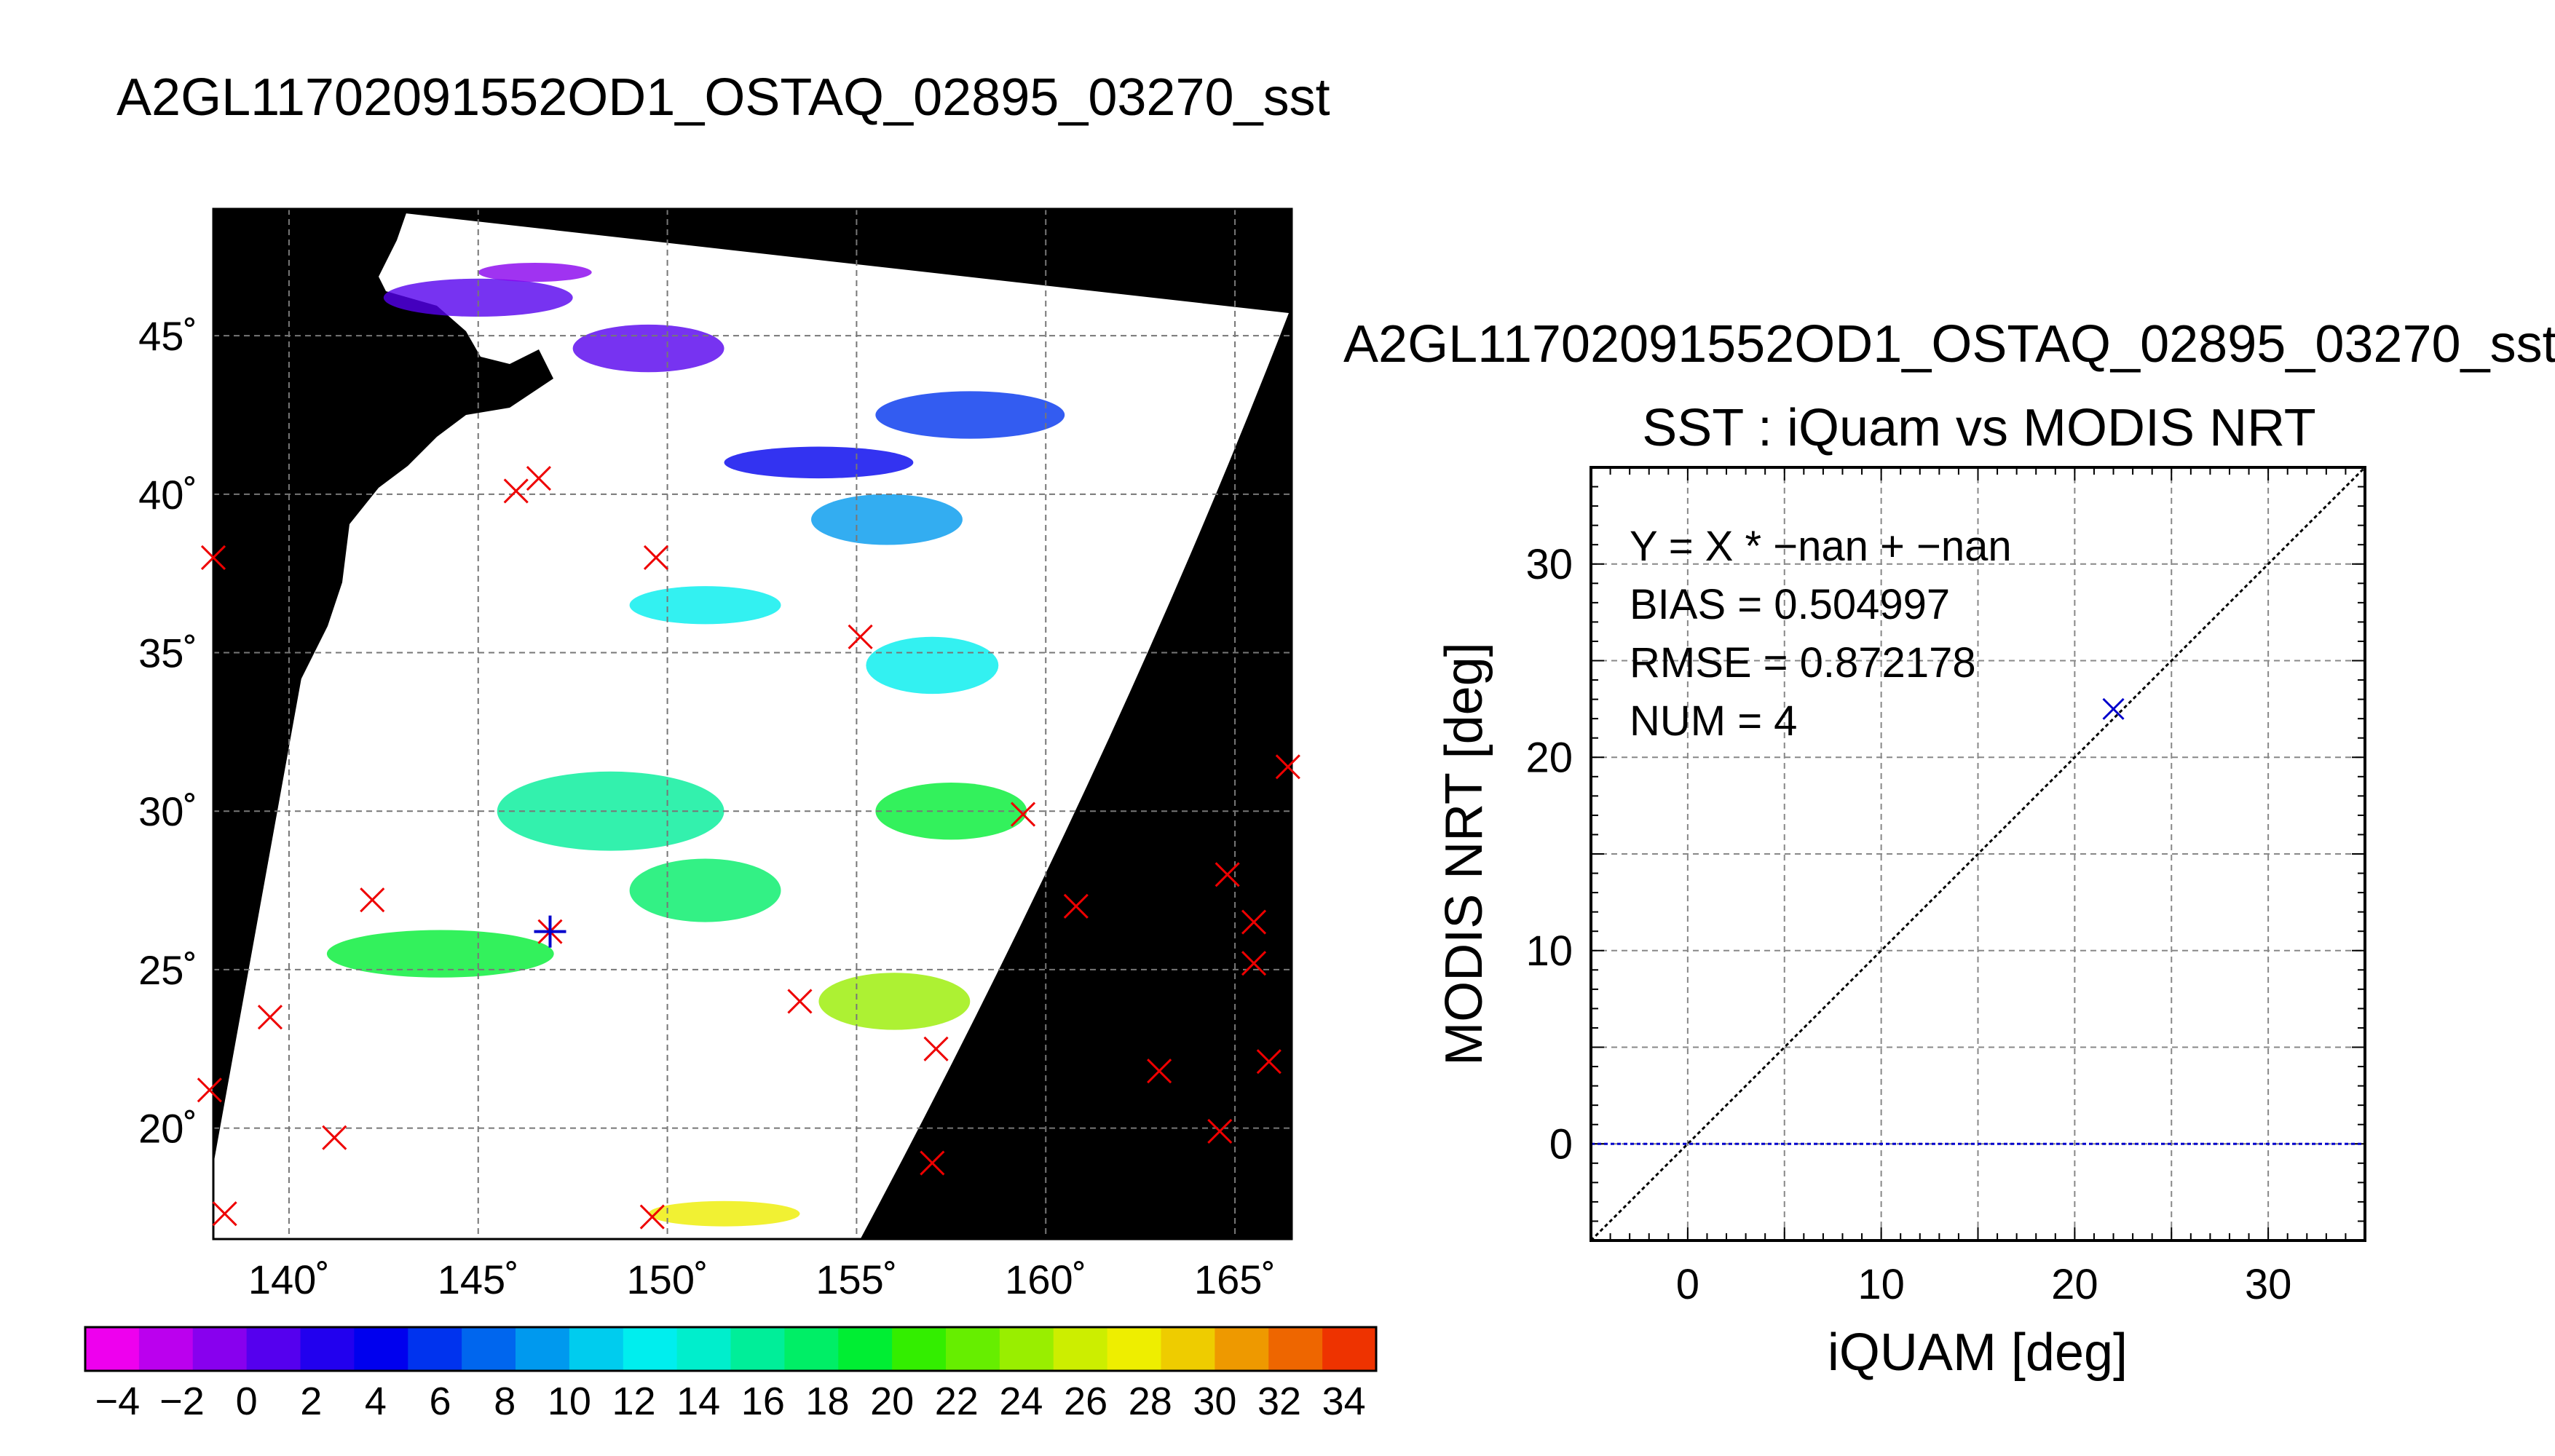  Describe the element at coordinates (1235, 1279) in the screenshot. I see `map-x-tick-label: 165˚` at that location.